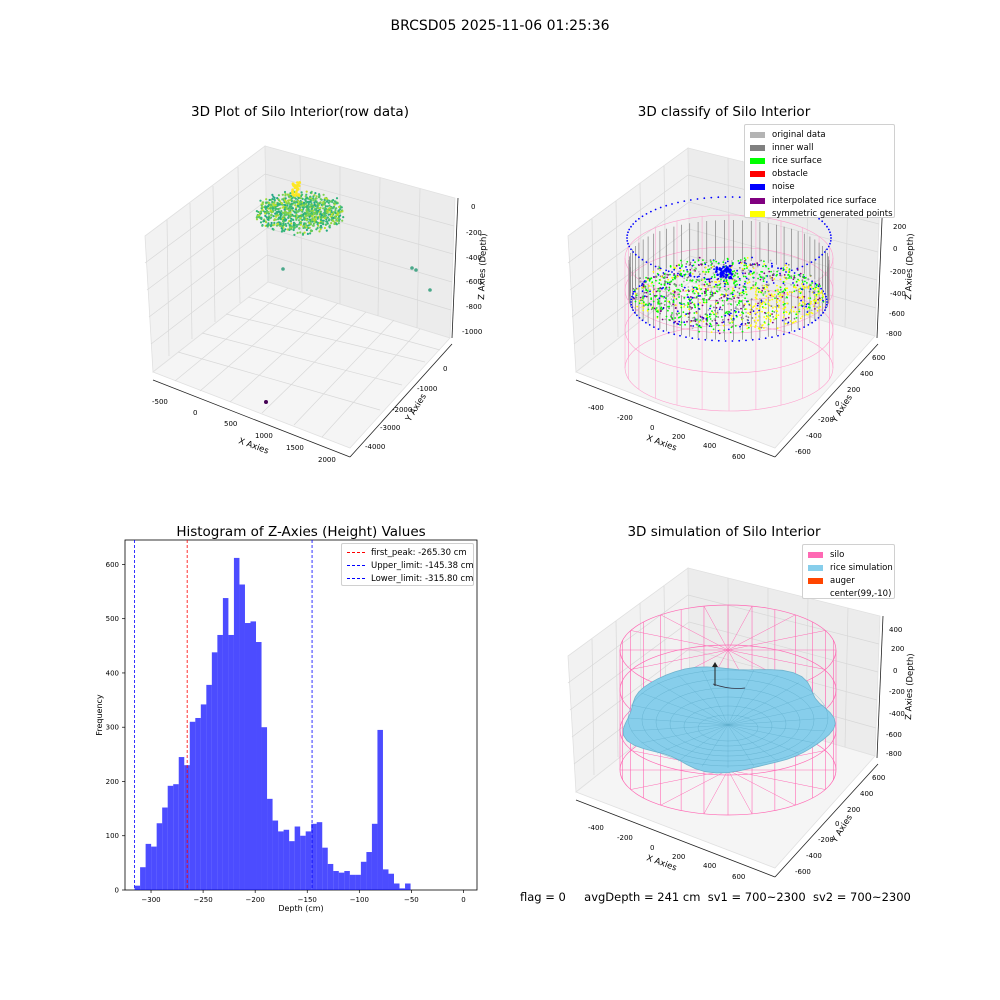 Image resolution: width=1000 pixels, height=1000 pixels. Describe the element at coordinates (402, 410) in the screenshot. I see `raw-y-tick-label: -2000` at that location.